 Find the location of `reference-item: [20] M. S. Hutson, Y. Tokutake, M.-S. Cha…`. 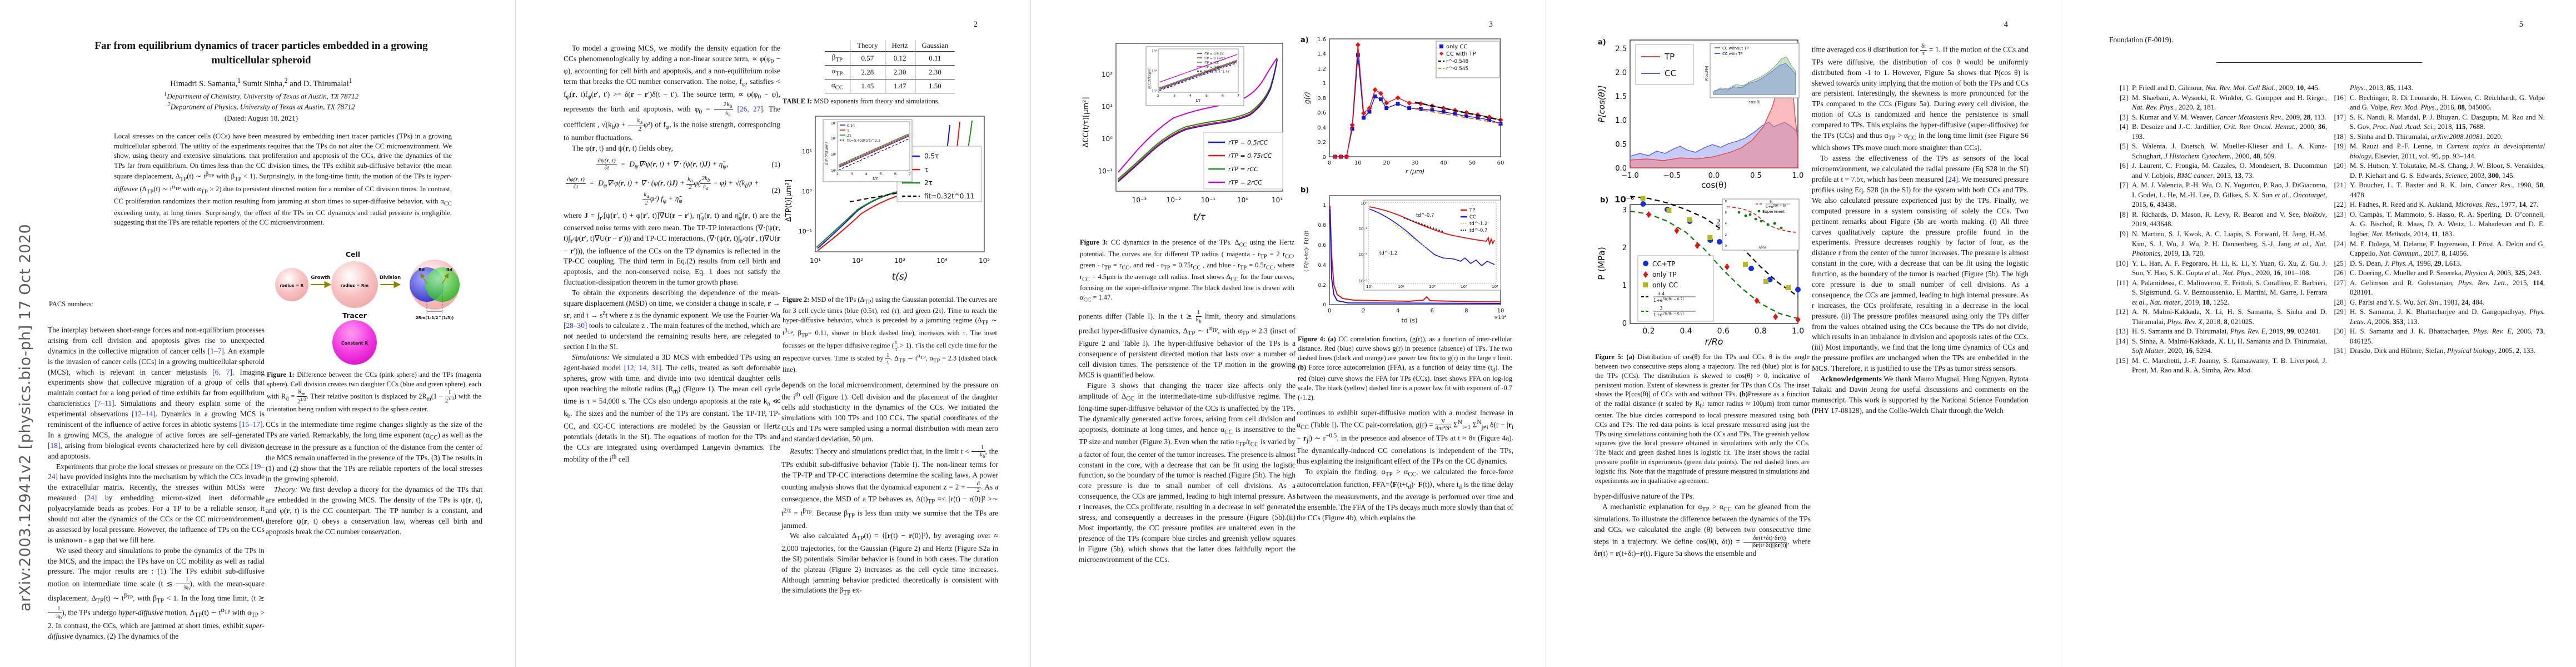

reference-item: [20] M. S. Hutson, Y. Tokutake, M.-S. Cha… is located at coordinates (2436, 171).